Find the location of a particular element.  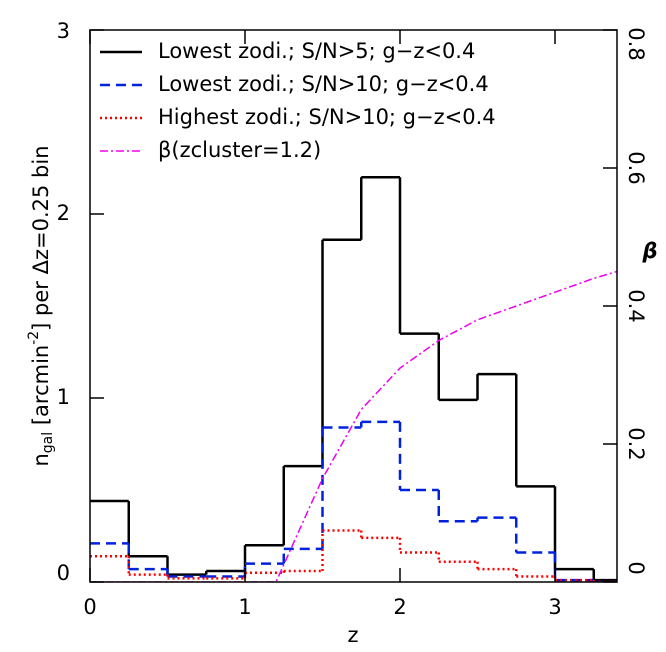

y2-axis-label: β is located at coordinates (649, 251).